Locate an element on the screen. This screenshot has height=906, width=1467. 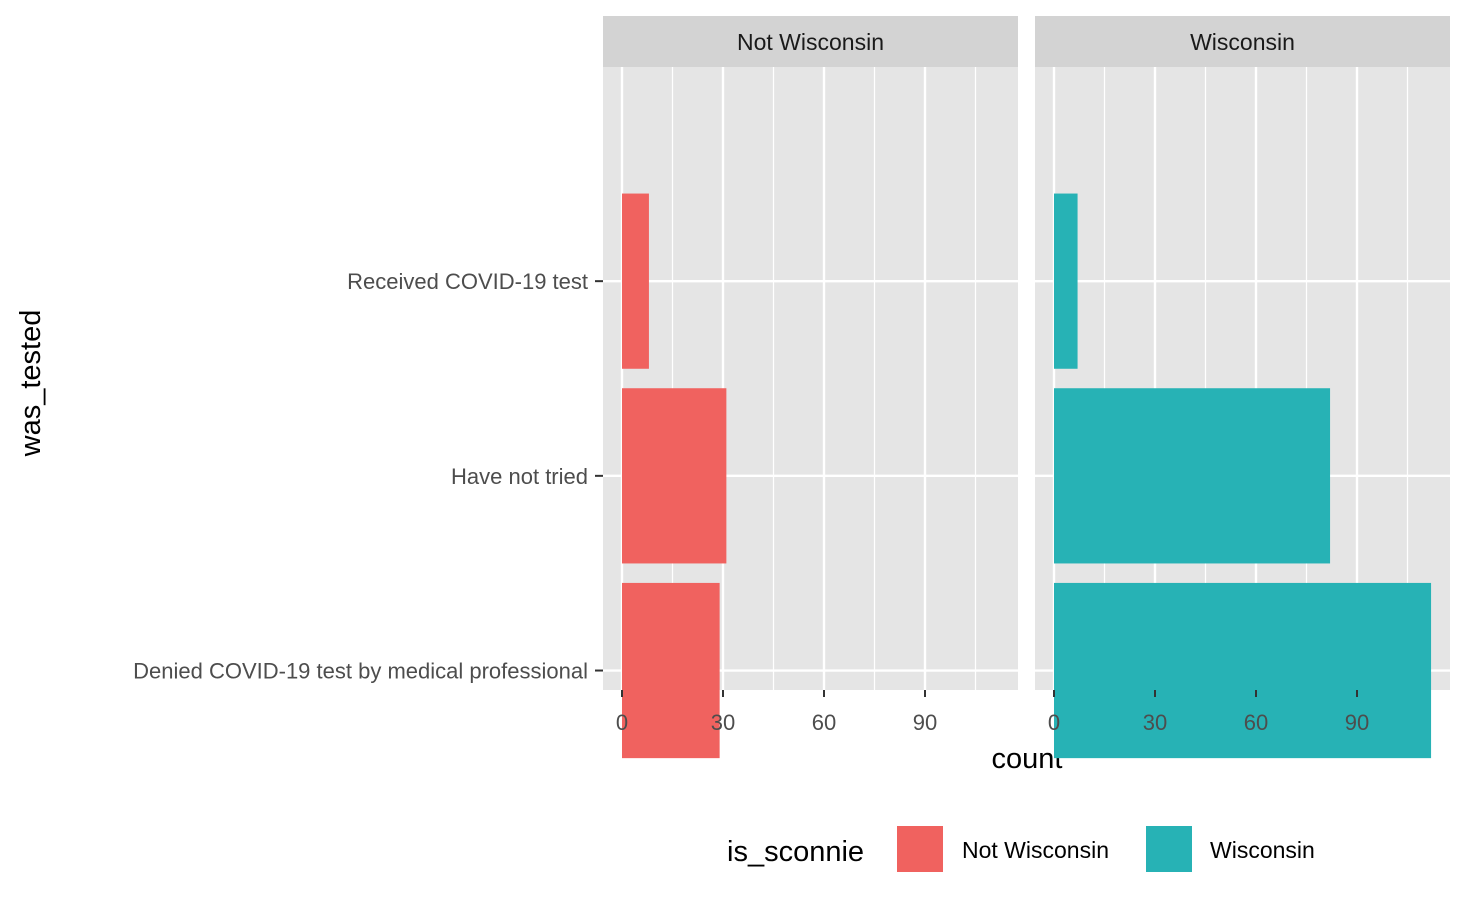
legend: is_sconnie Not Wisconsin Wisconsin is located at coordinates (1021, 849).